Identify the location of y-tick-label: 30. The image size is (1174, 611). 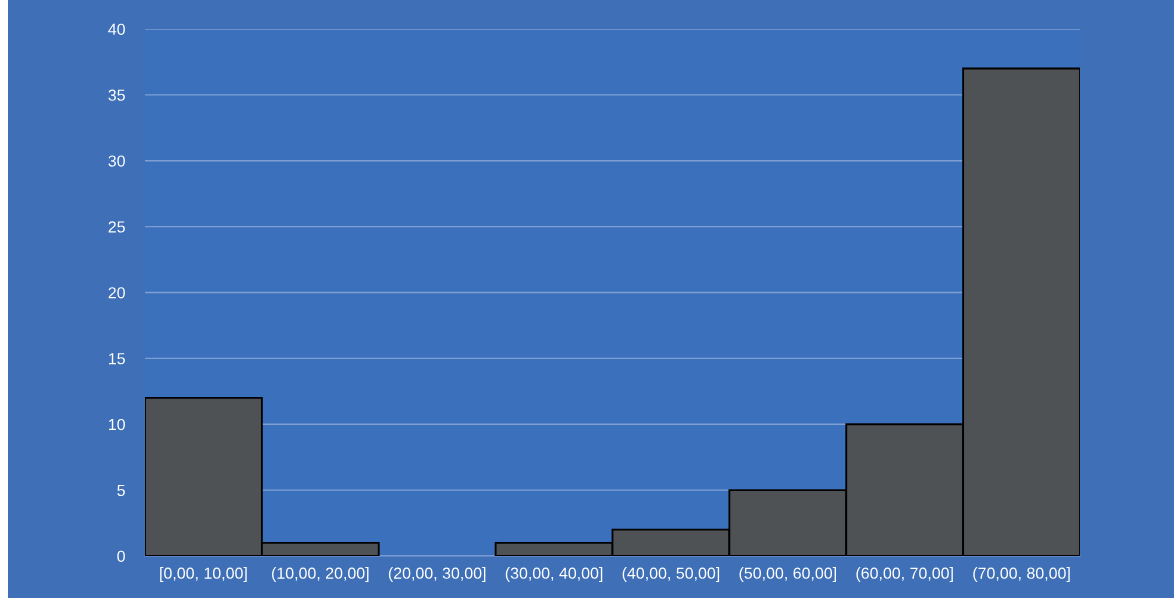
(116, 161).